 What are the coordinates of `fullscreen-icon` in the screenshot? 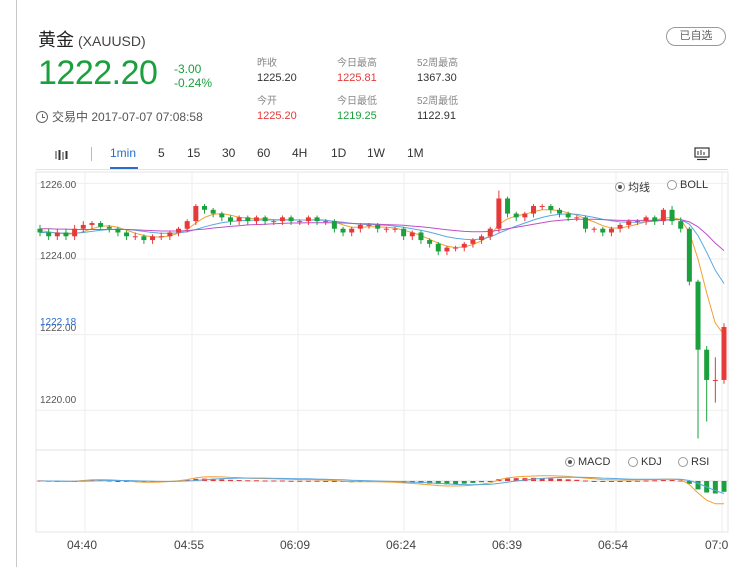 It's located at (702, 154).